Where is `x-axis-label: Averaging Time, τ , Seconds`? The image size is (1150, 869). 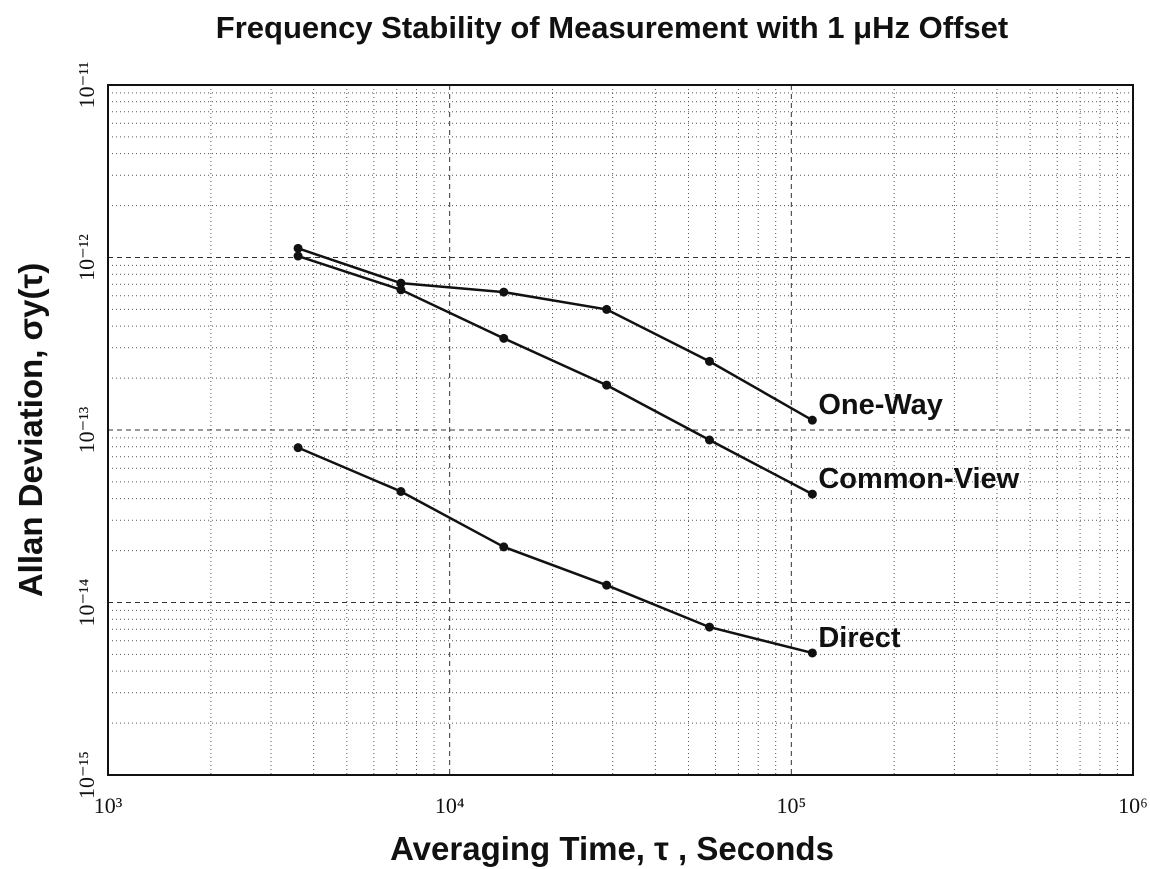
x-axis-label: Averaging Time, τ , Seconds is located at coordinates (612, 848).